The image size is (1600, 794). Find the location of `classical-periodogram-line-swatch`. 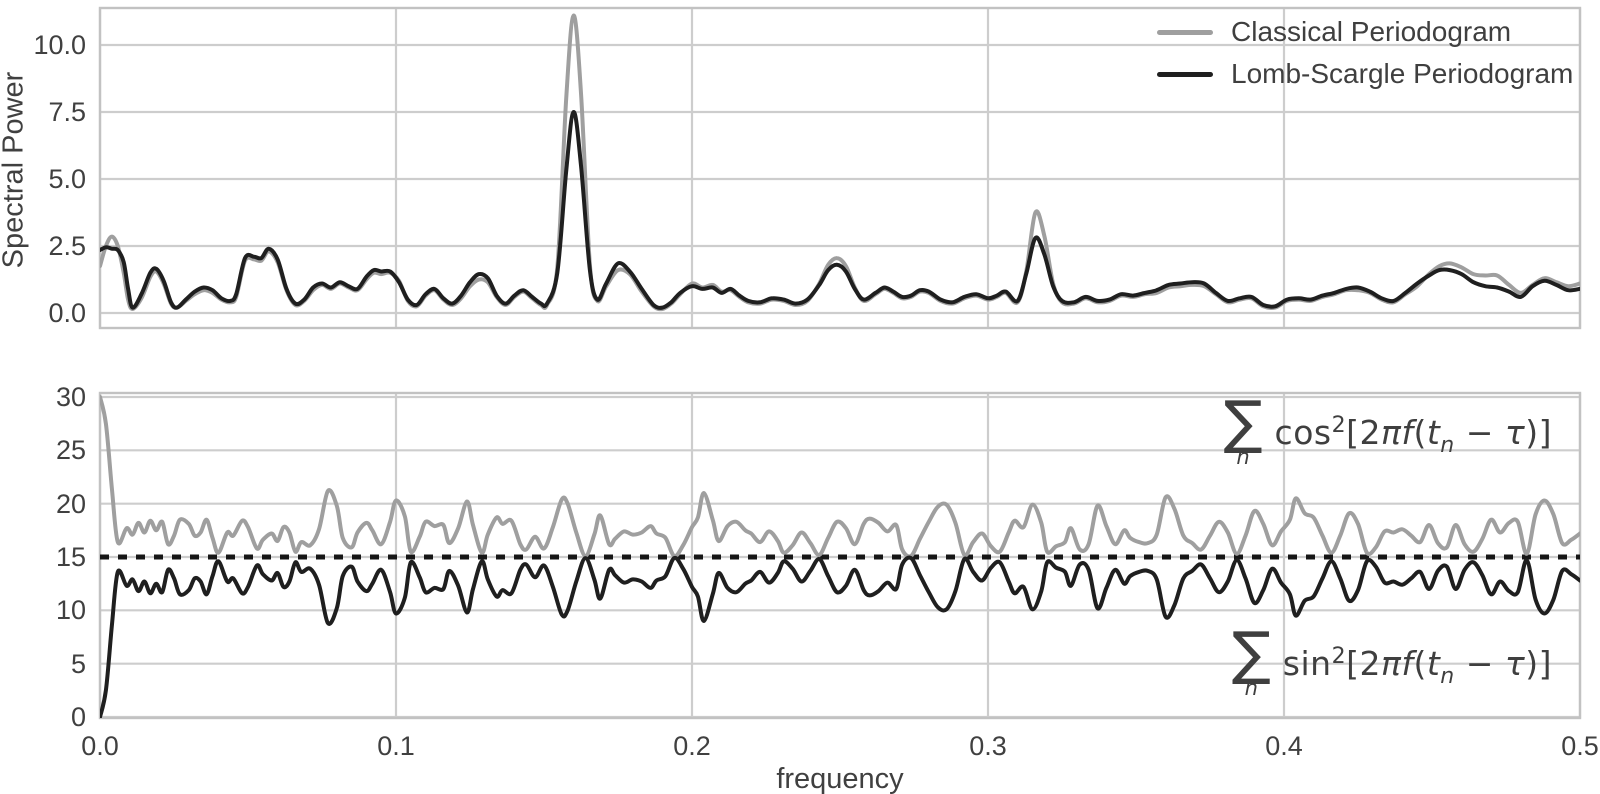

classical-periodogram-line-swatch is located at coordinates (1185, 32).